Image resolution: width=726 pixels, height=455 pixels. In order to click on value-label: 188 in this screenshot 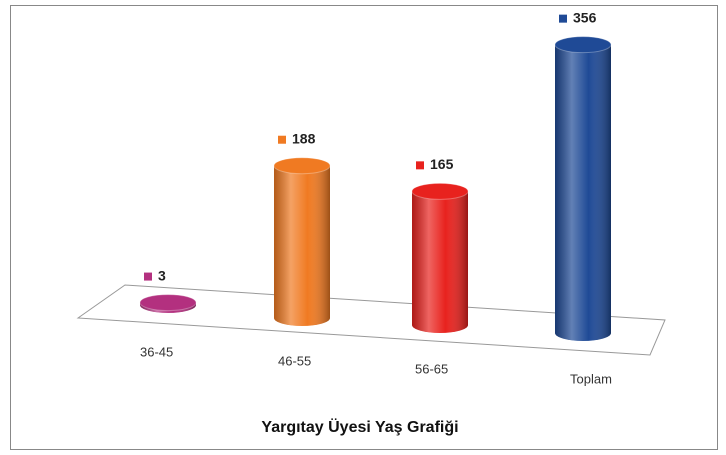, I will do `click(304, 138)`.